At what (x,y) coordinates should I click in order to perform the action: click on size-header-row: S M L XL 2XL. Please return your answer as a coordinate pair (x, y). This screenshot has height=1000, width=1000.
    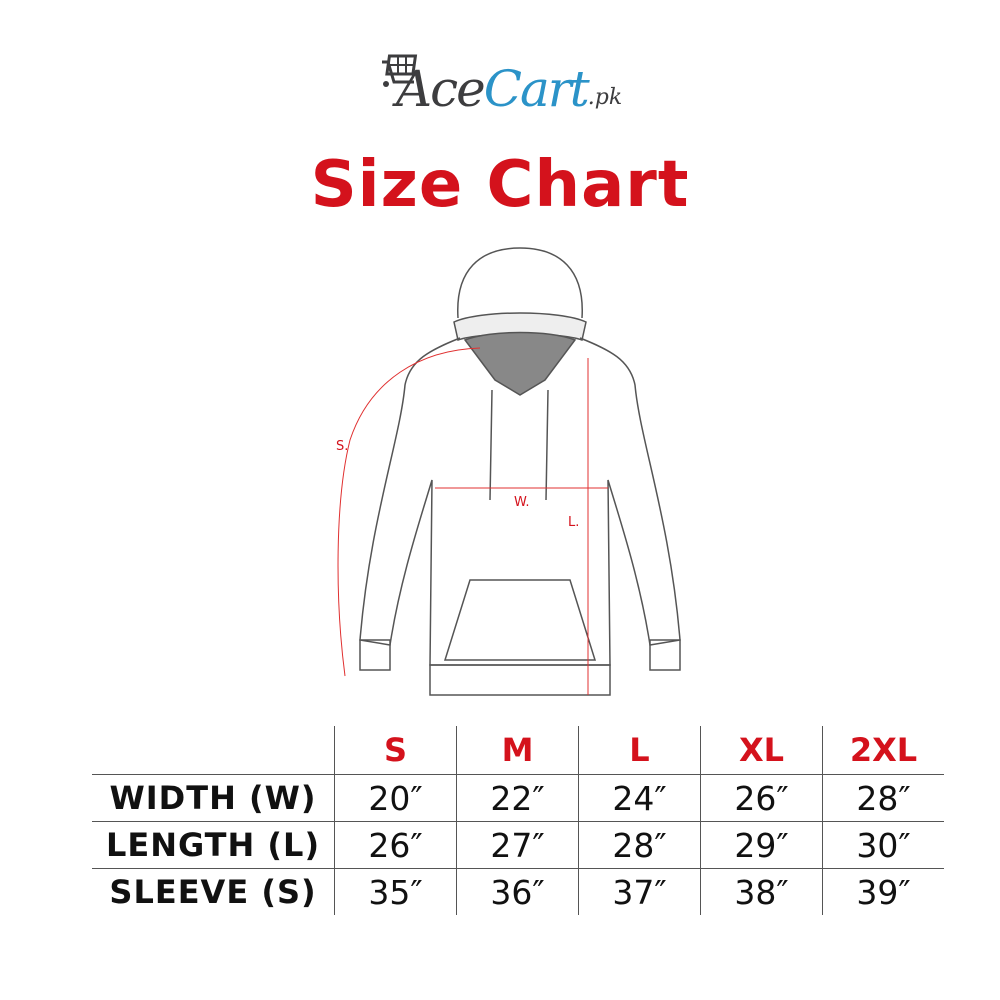
    Looking at the image, I should click on (518, 750).